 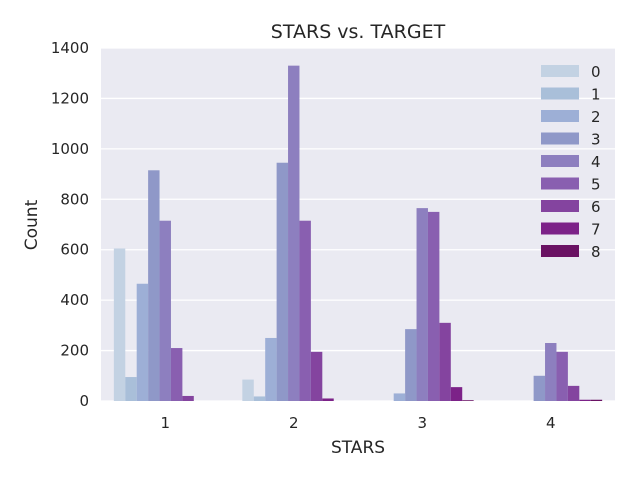 I want to click on y-tick-label: 800, so click(x=74, y=199).